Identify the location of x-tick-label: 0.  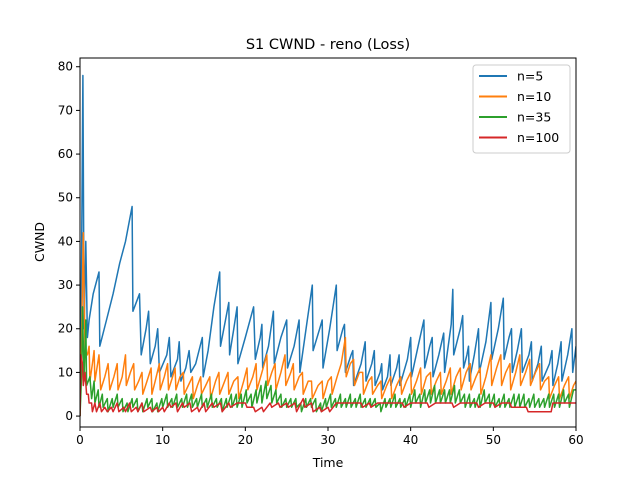
(80, 440).